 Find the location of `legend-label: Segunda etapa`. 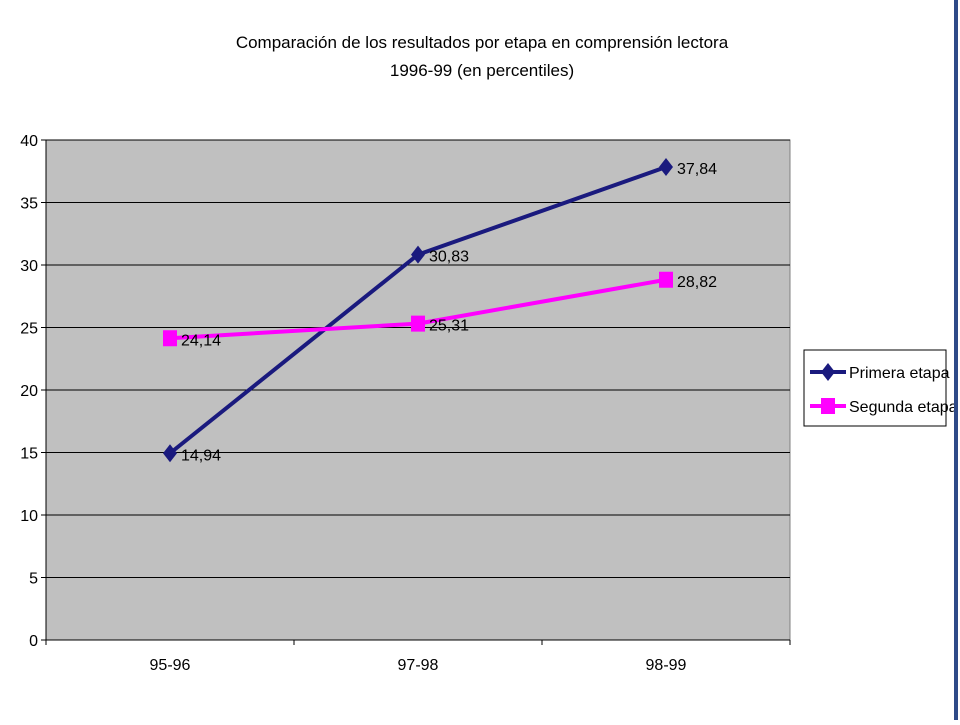

legend-label: Segunda etapa is located at coordinates (903, 407).